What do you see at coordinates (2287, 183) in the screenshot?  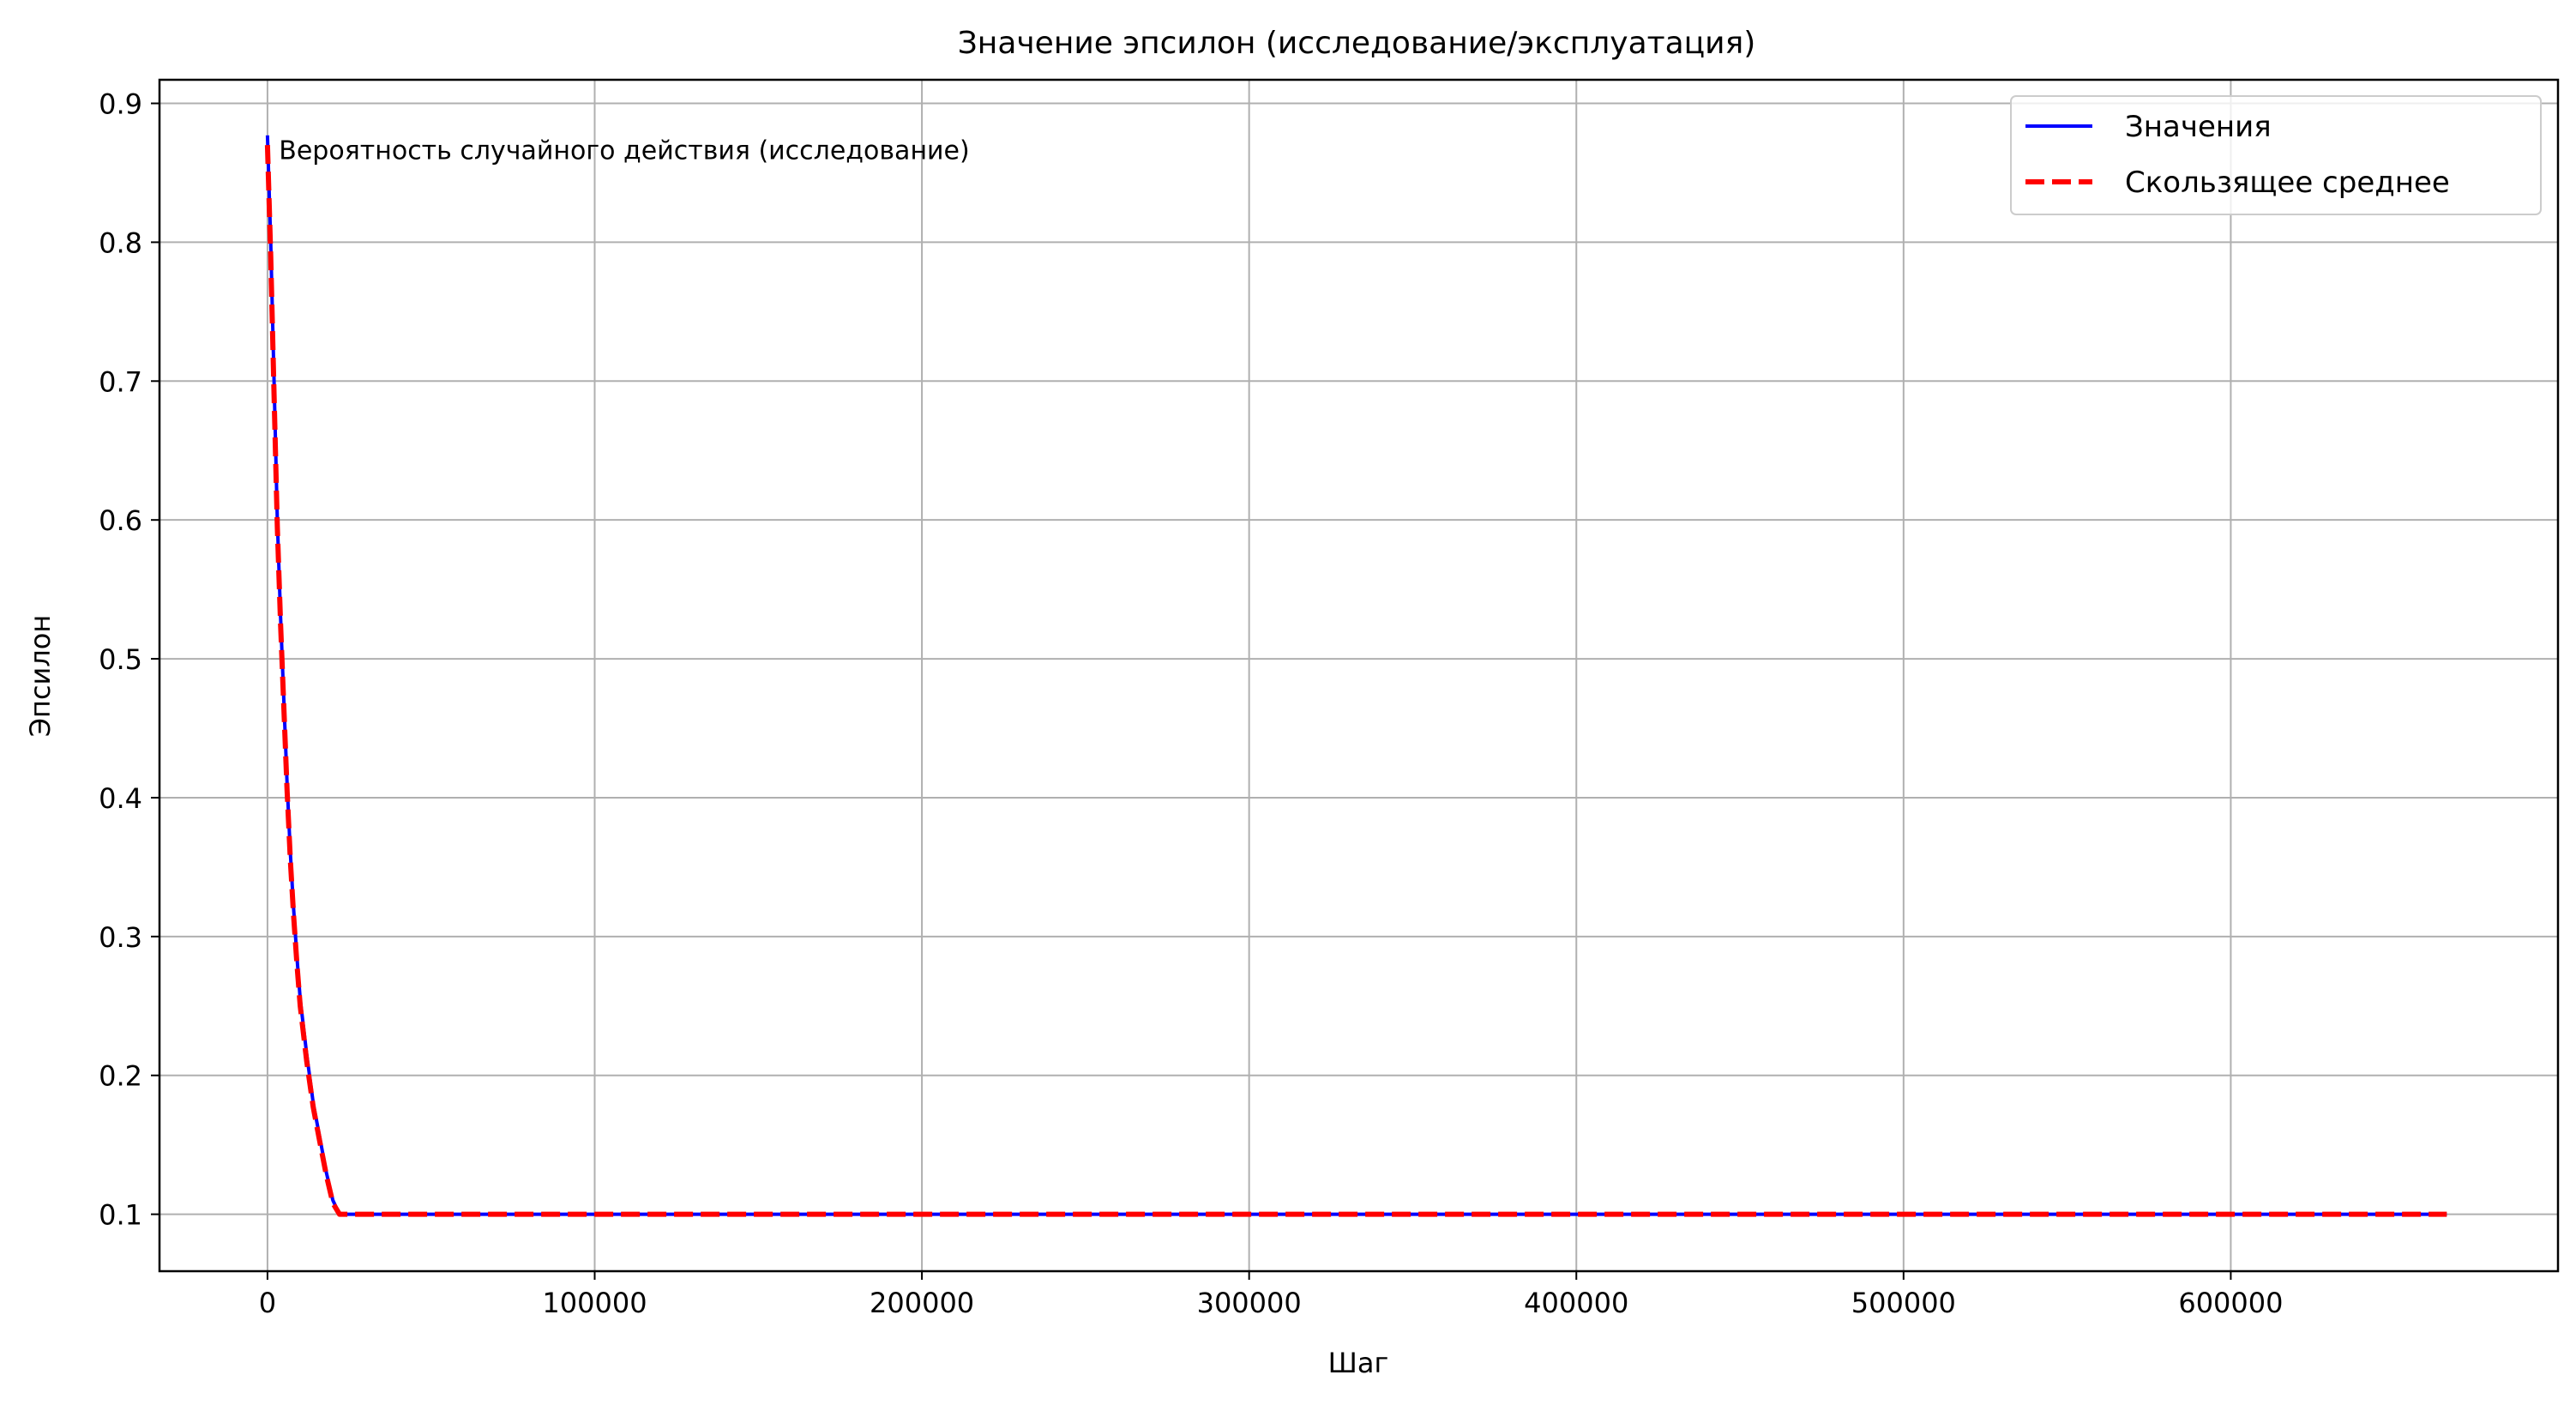 I see `legend-label-moving-average: Скользящее среднее` at bounding box center [2287, 183].